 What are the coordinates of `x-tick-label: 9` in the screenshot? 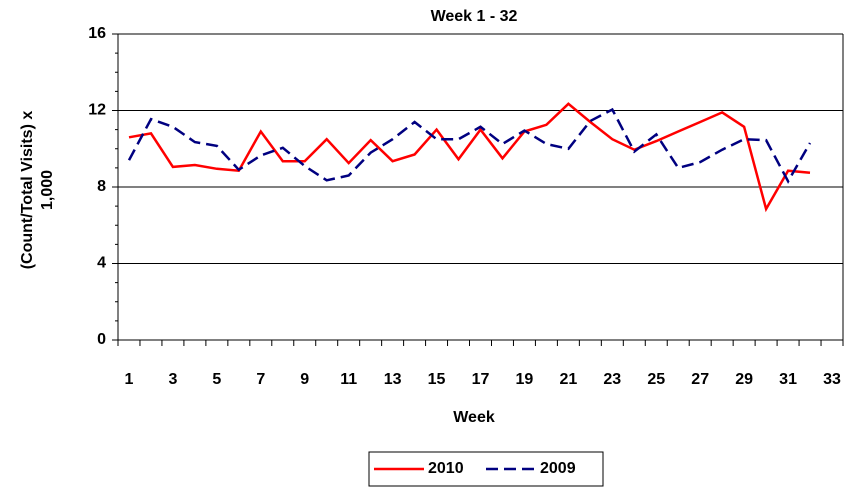 It's located at (304, 379).